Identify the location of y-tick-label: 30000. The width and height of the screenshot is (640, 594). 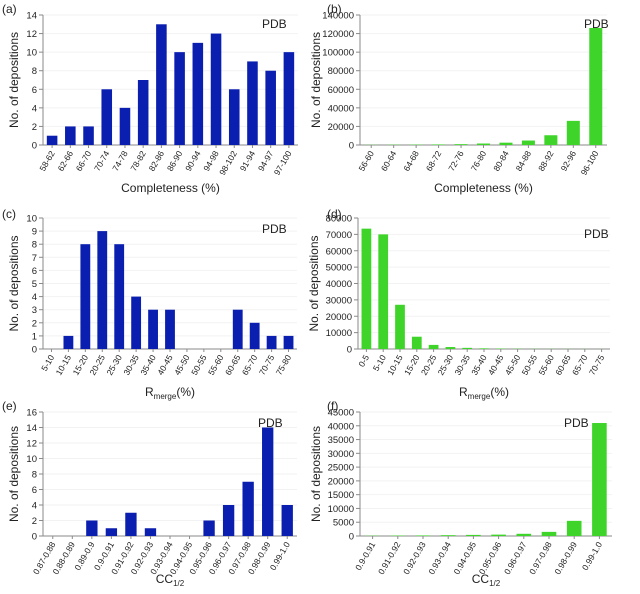
(339, 300).